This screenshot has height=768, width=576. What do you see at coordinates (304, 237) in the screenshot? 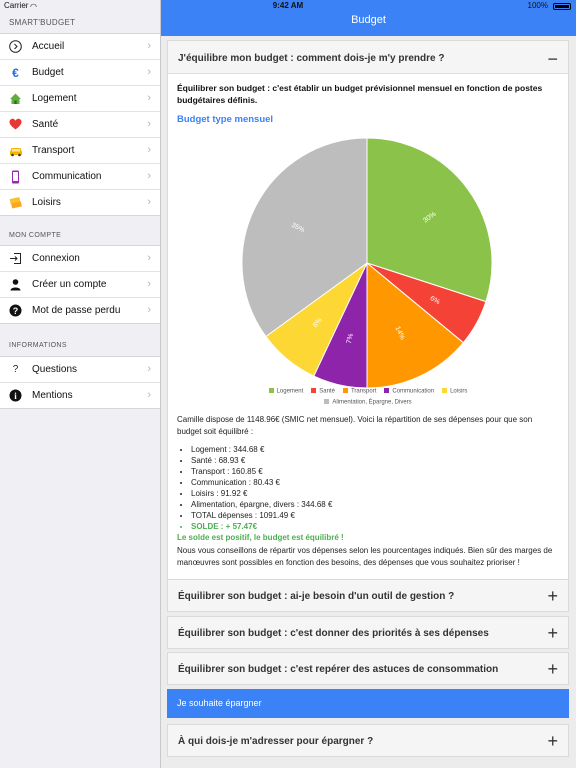
I see `pie-slice-alimentation` at bounding box center [304, 237].